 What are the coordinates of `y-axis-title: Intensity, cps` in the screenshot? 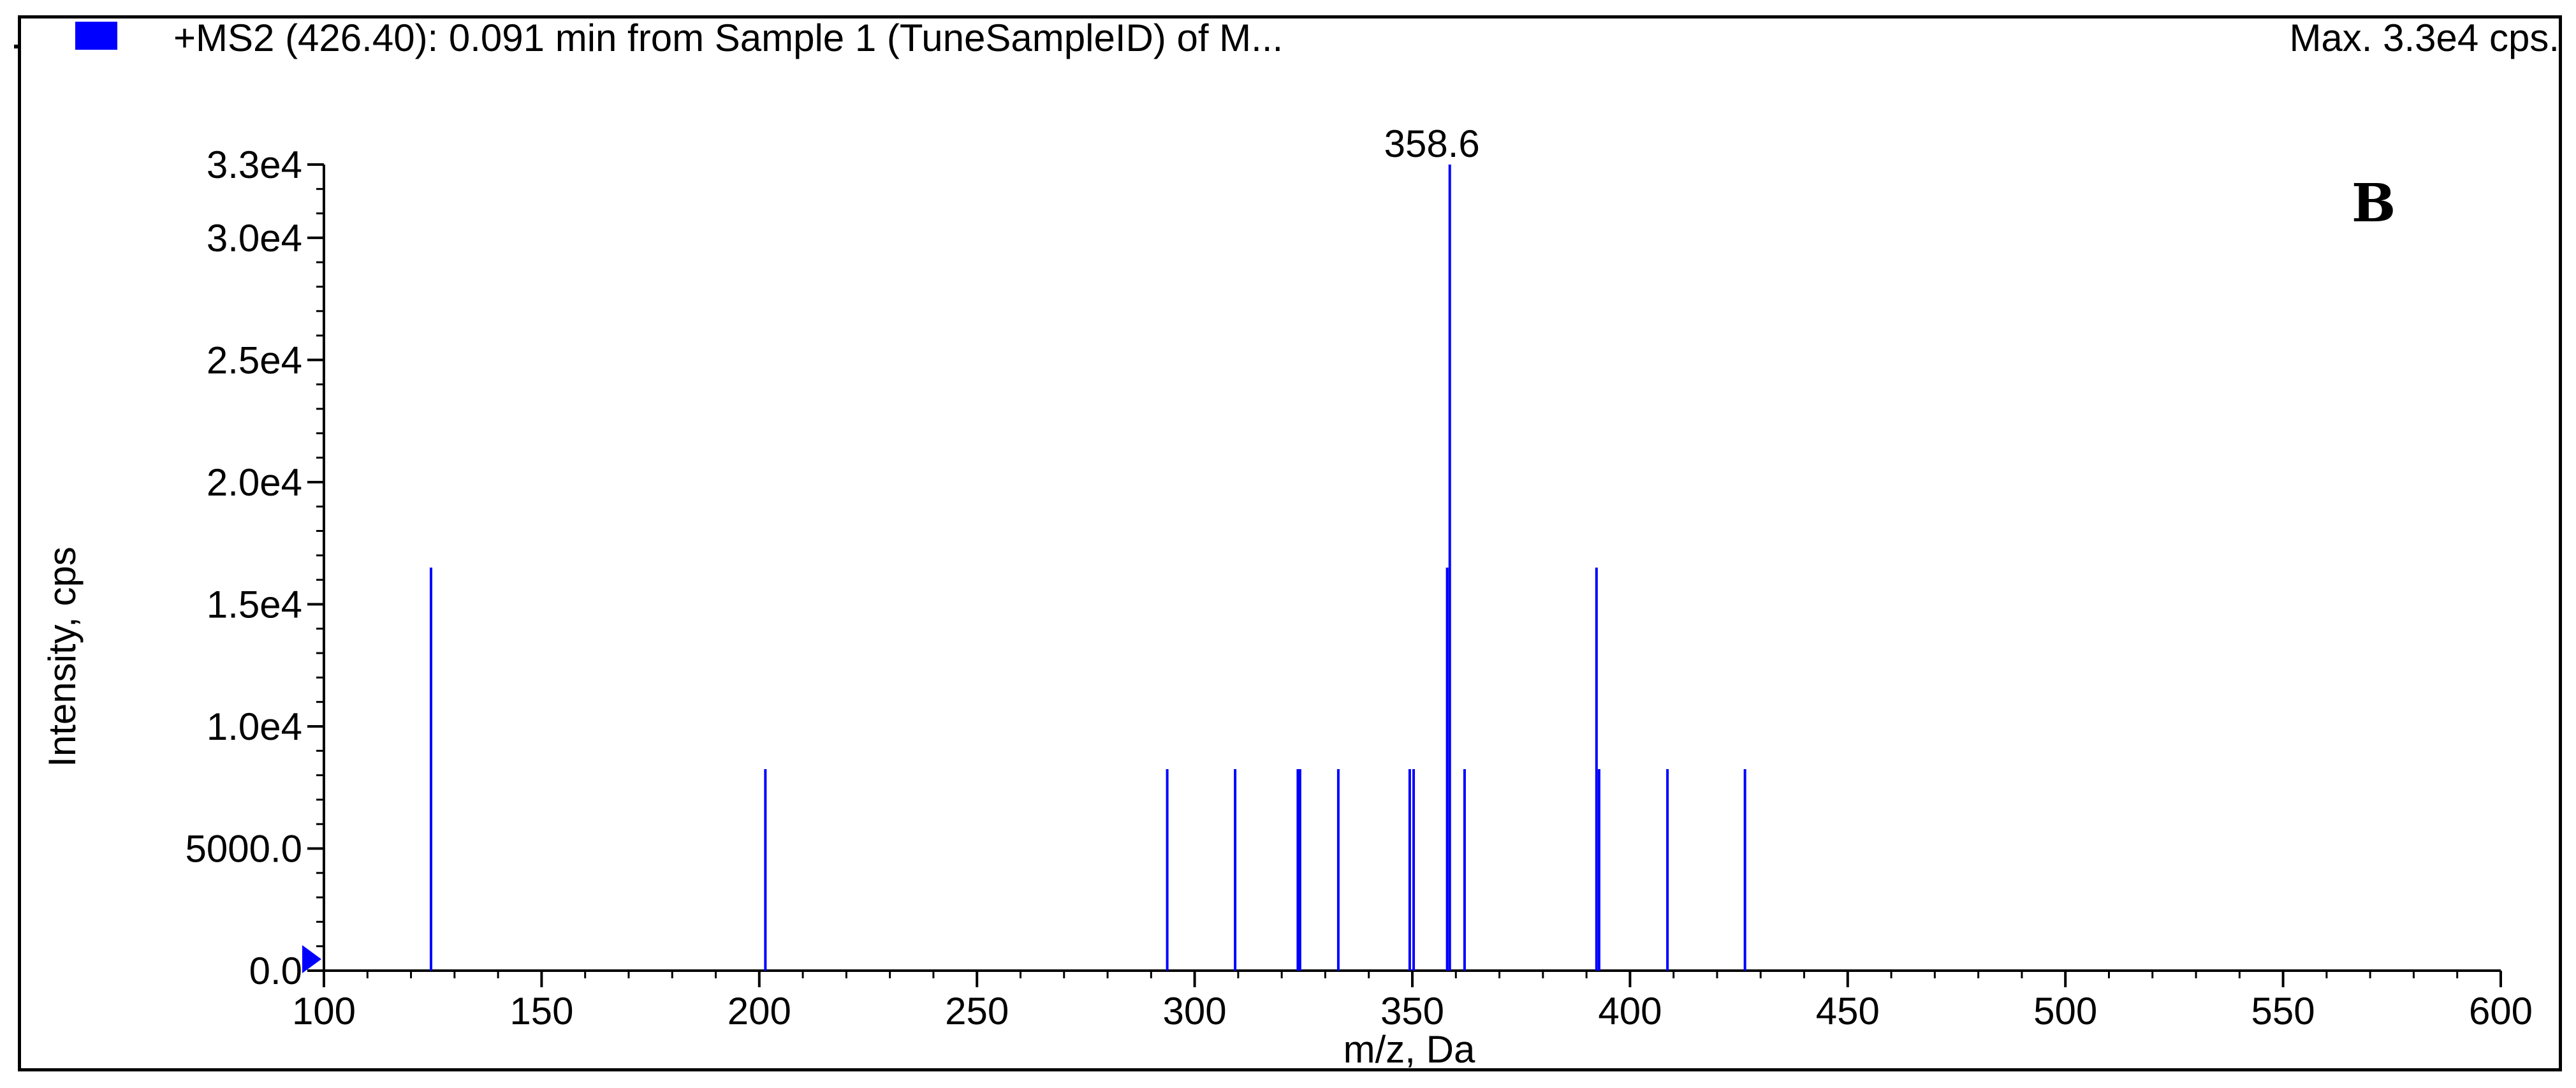 It's located at (62, 657).